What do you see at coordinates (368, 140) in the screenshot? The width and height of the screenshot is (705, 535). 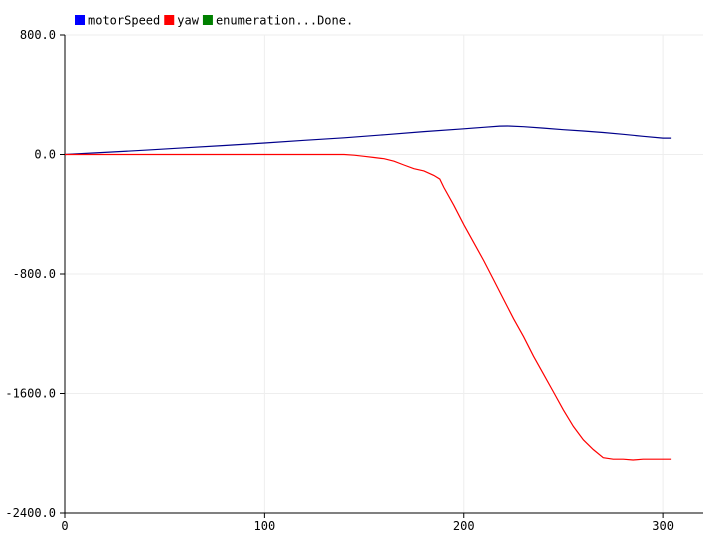 I see `series-line-motorspeed` at bounding box center [368, 140].